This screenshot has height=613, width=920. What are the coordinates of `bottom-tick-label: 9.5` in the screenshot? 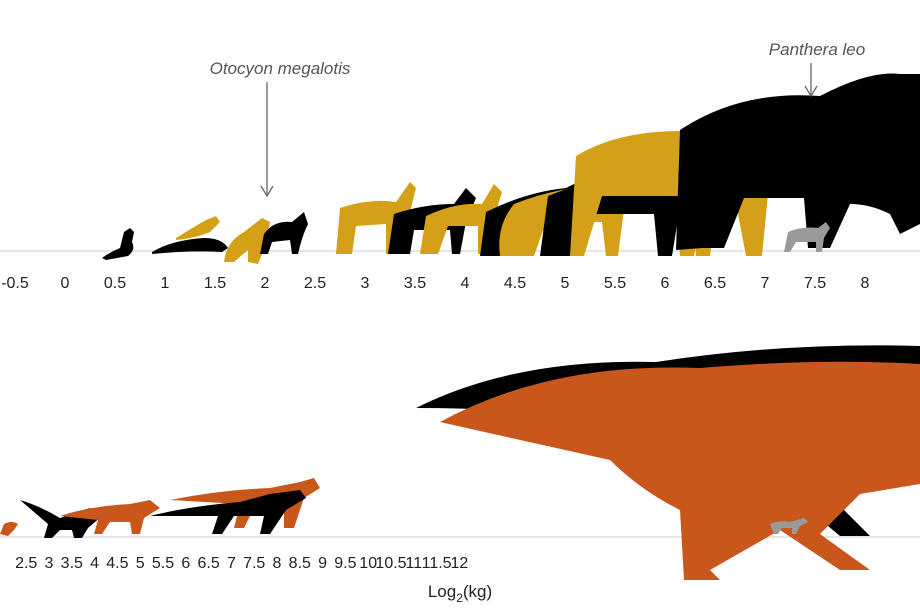 It's located at (345, 563).